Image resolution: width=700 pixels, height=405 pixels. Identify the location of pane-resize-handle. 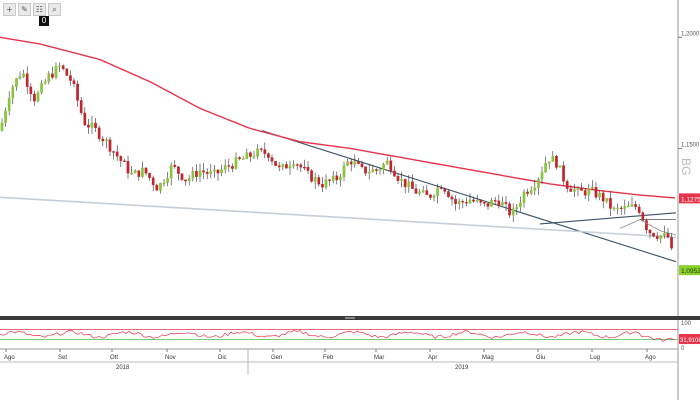
(350, 318).